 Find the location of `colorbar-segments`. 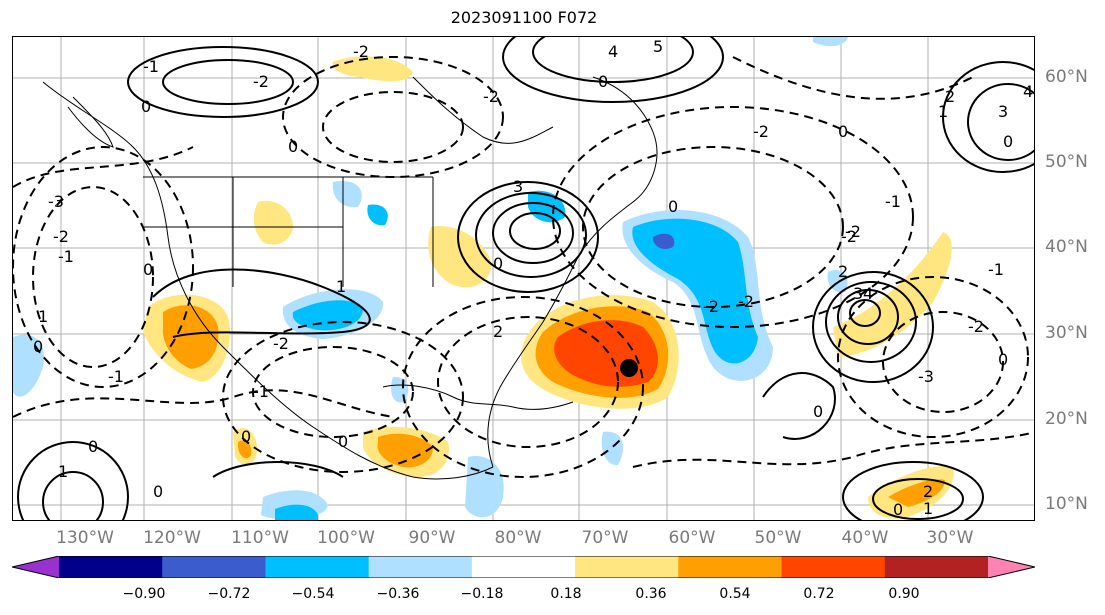

colorbar-segments is located at coordinates (523, 567).